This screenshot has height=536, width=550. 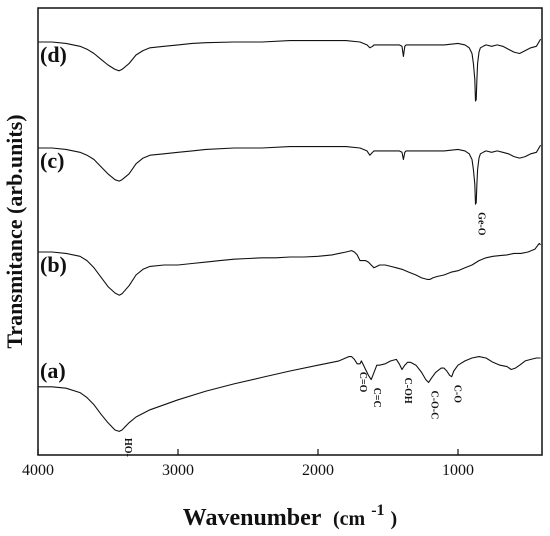 I want to click on x-axis-ticks: 4000 3000 2000 1000, so click(x=248, y=464).